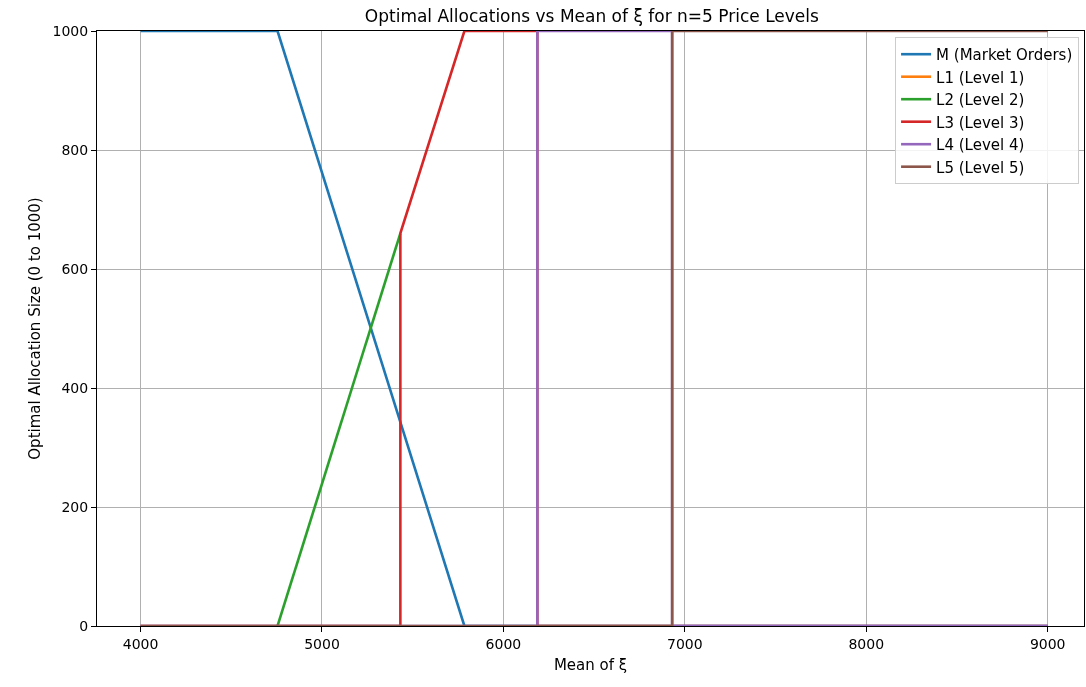  I want to click on x-tick-label: 5000, so click(322, 643).